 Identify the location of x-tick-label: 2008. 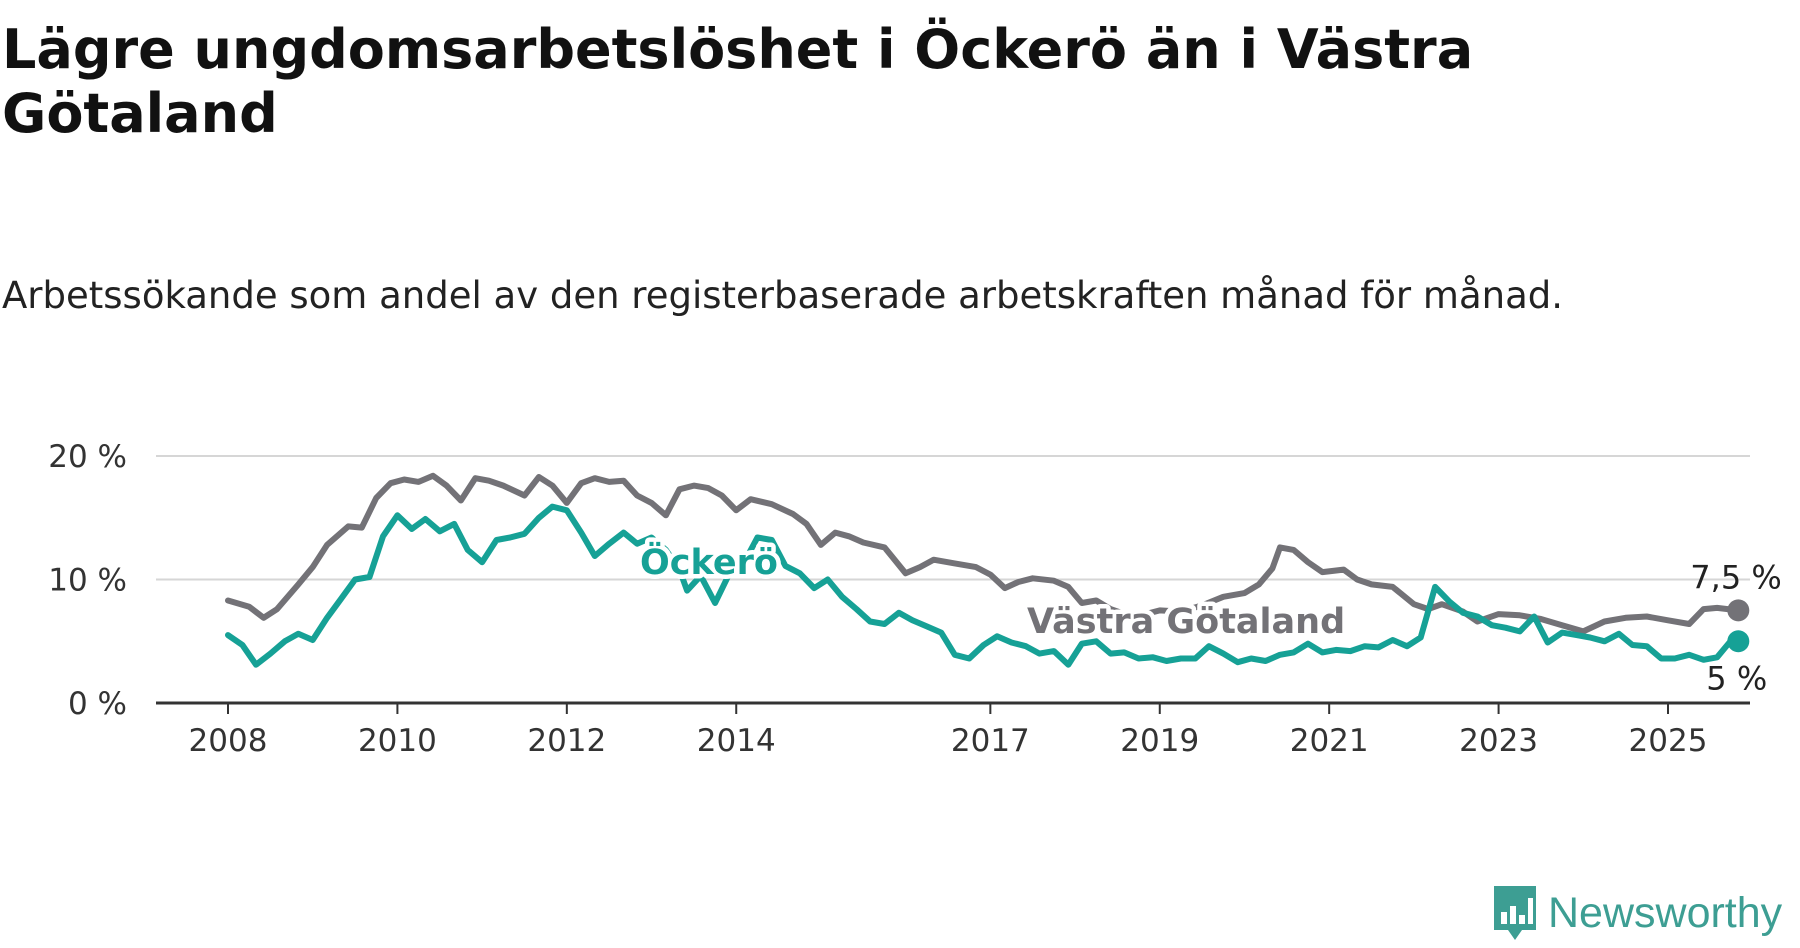
(228, 741).